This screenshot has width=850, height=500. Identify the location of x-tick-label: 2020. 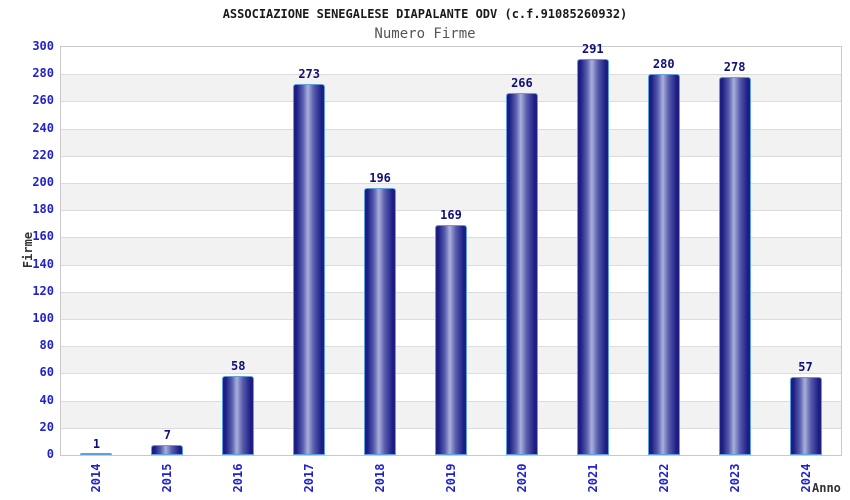
(521, 478).